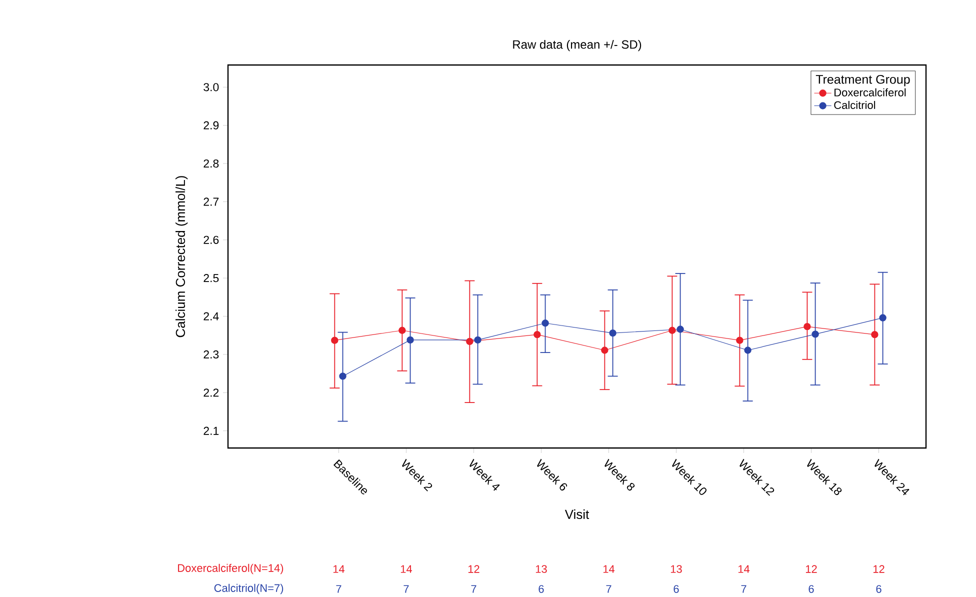  I want to click on y-tick-label: 2.1, so click(211, 430).